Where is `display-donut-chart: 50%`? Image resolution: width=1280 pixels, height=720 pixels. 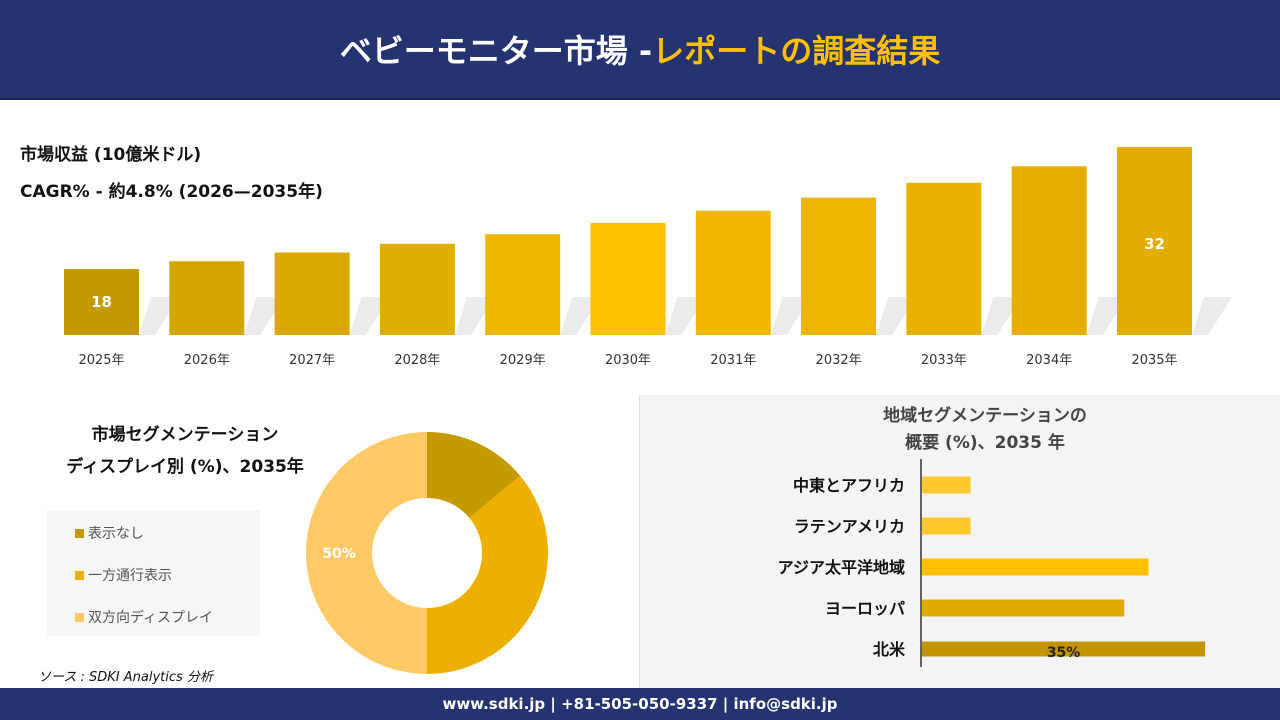
display-donut-chart: 50% is located at coordinates (427, 553).